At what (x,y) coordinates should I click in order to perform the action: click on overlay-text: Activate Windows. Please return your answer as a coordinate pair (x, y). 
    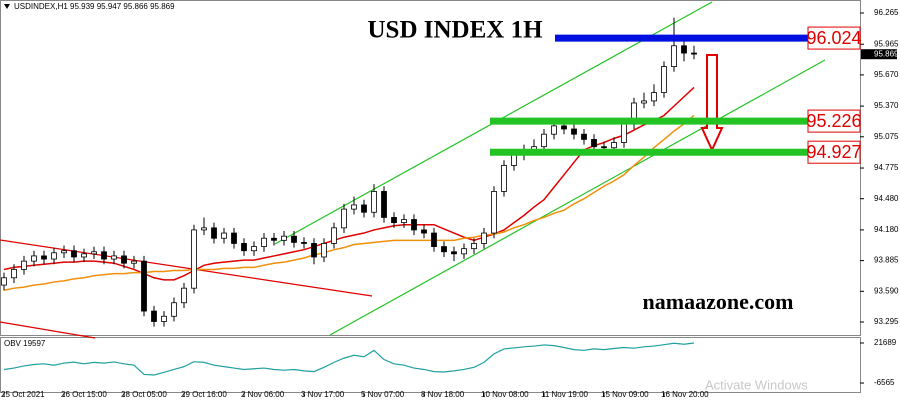
    Looking at the image, I should click on (756, 384).